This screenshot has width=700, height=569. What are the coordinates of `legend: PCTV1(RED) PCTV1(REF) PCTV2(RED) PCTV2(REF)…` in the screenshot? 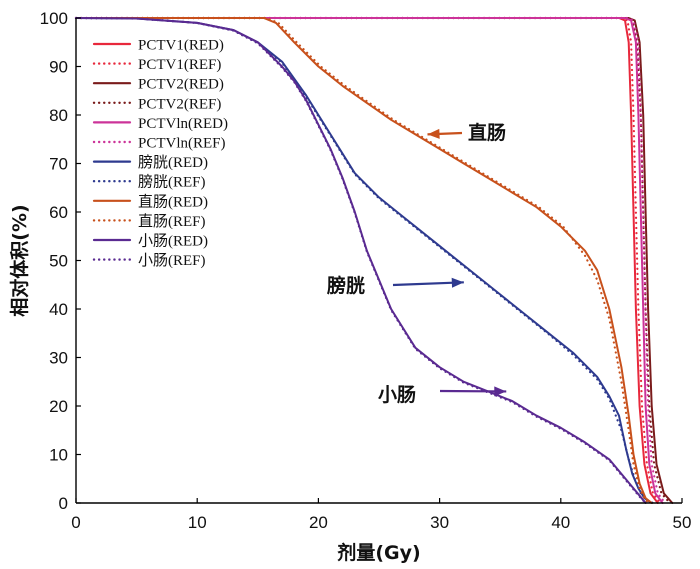 It's located at (160, 153).